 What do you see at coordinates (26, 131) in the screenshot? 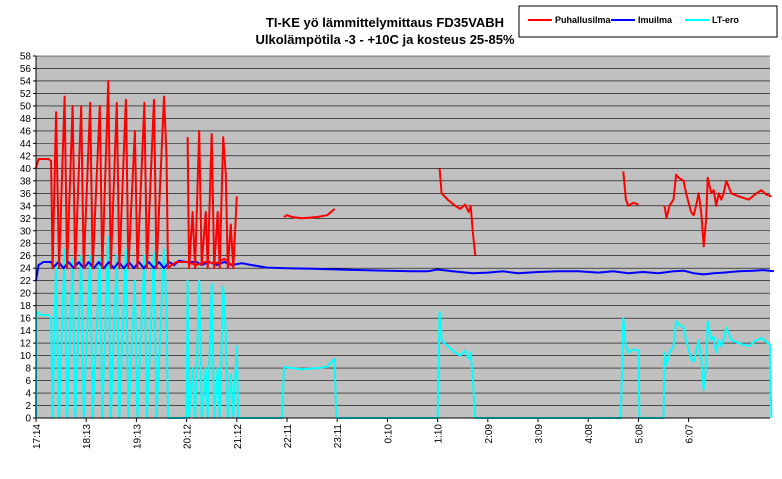
I see `y-tick-label: 46` at bounding box center [26, 131].